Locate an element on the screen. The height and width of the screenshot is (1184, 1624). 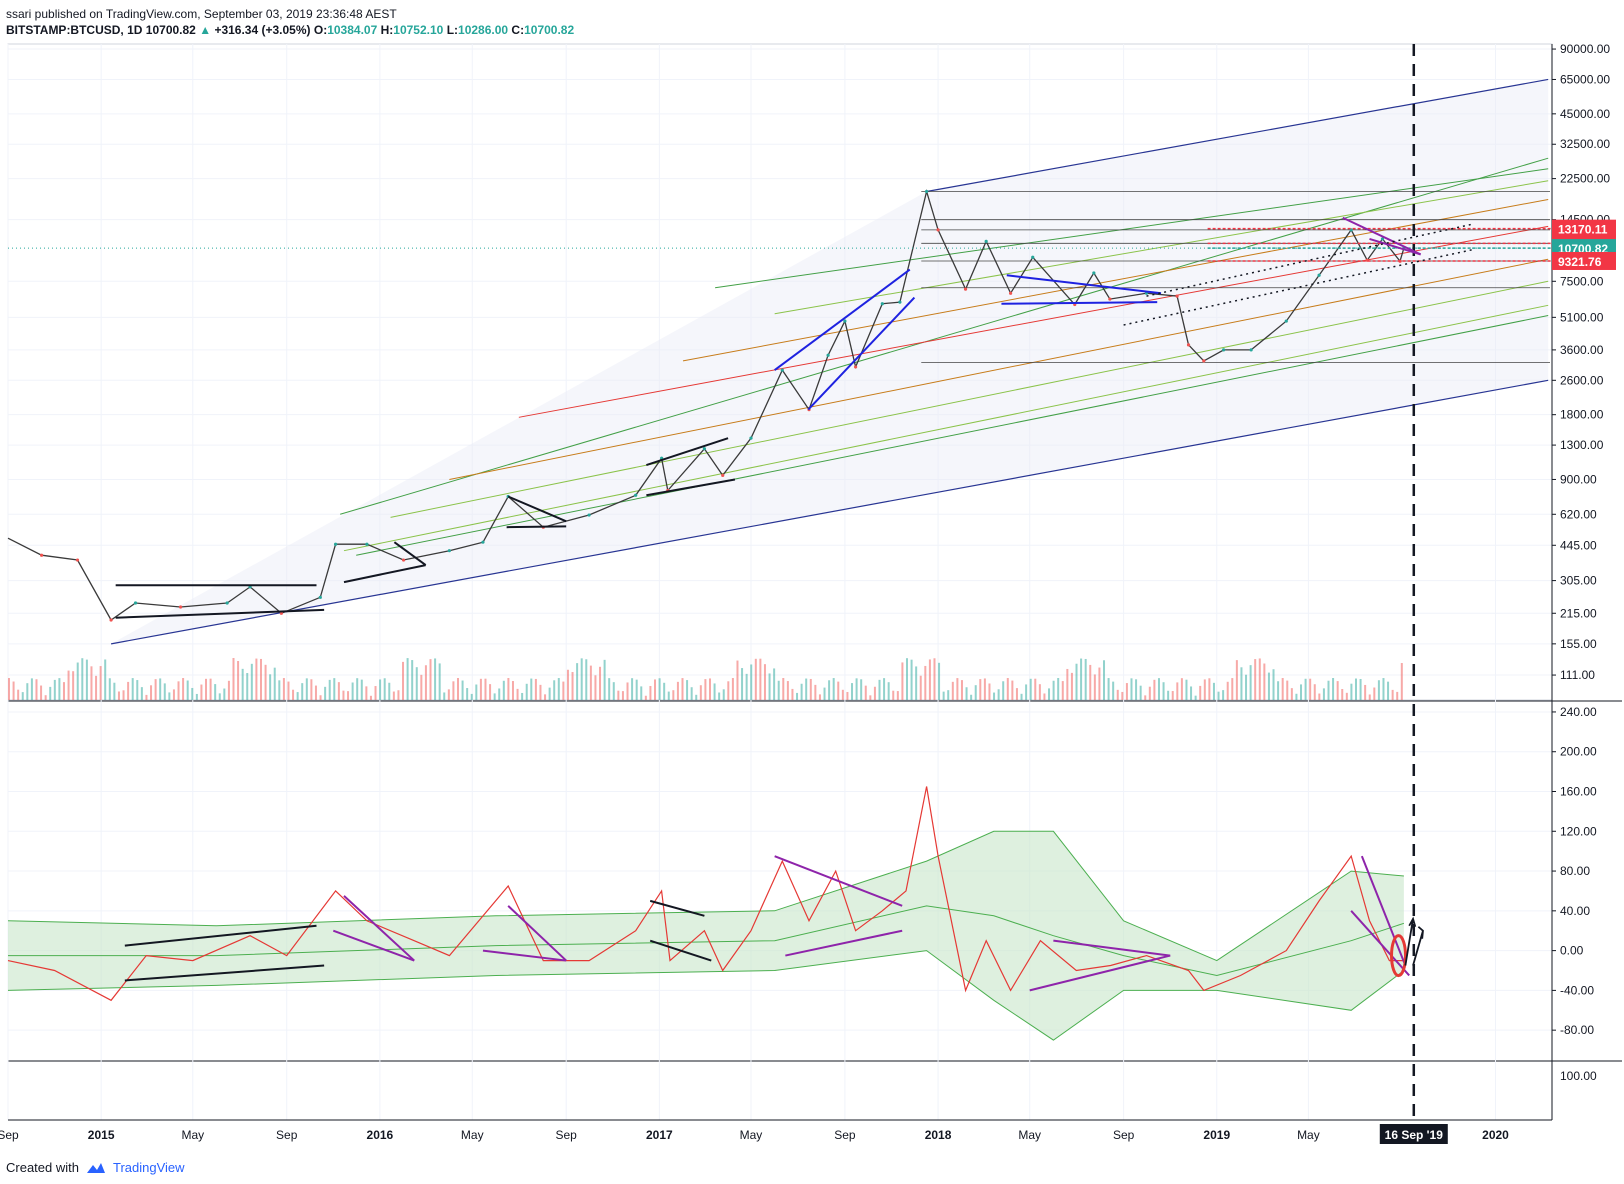
low-value: 10286.00 is located at coordinates (483, 30).